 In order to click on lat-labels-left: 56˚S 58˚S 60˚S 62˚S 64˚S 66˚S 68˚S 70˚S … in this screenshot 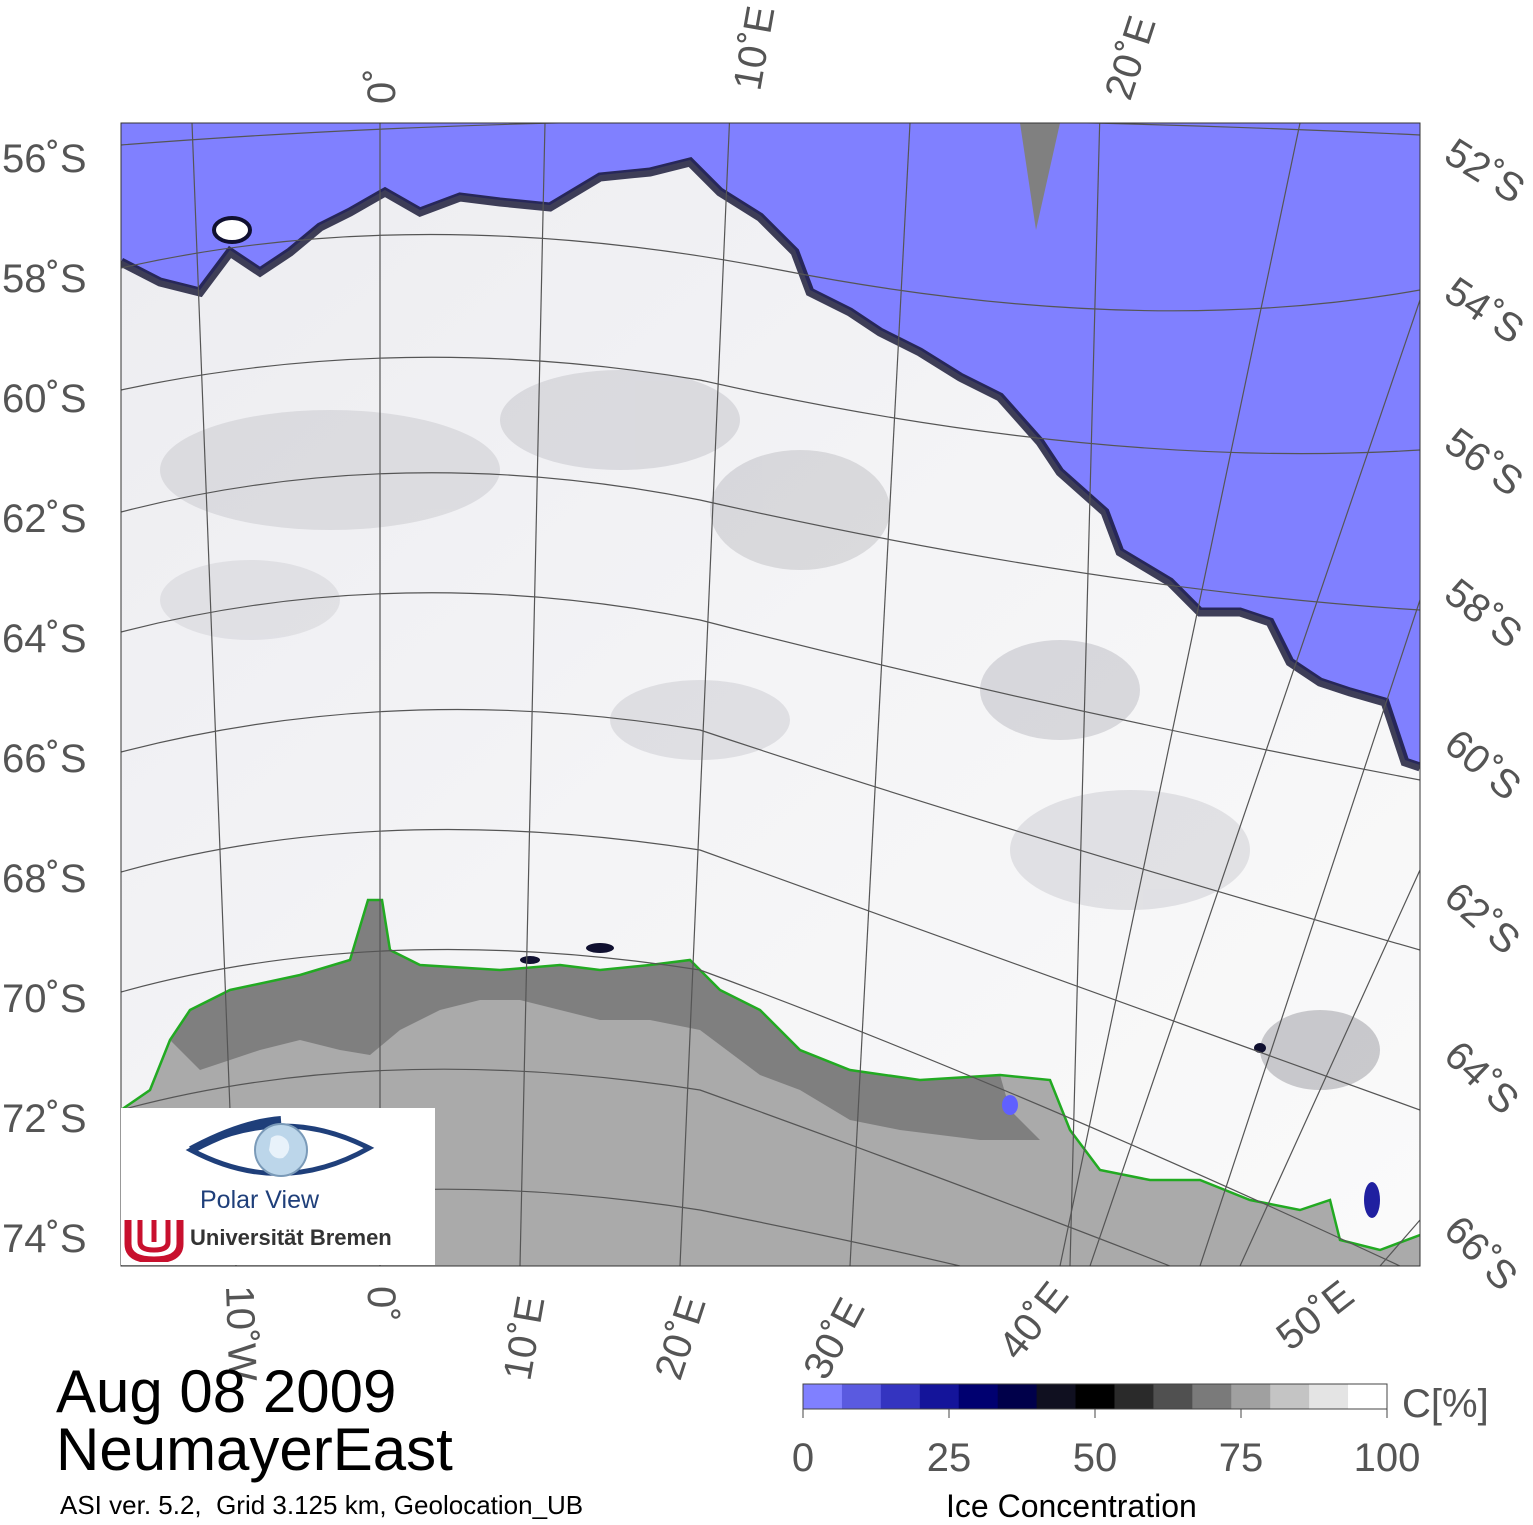, I will do `click(44, 699)`.